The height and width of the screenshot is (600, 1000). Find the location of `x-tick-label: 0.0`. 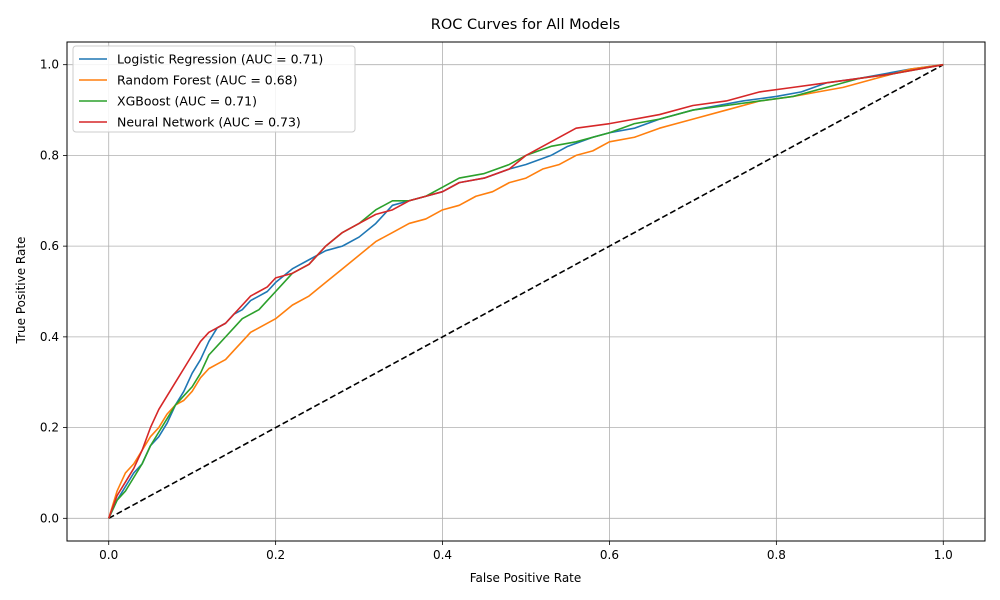

x-tick-label: 0.0 is located at coordinates (108, 555).